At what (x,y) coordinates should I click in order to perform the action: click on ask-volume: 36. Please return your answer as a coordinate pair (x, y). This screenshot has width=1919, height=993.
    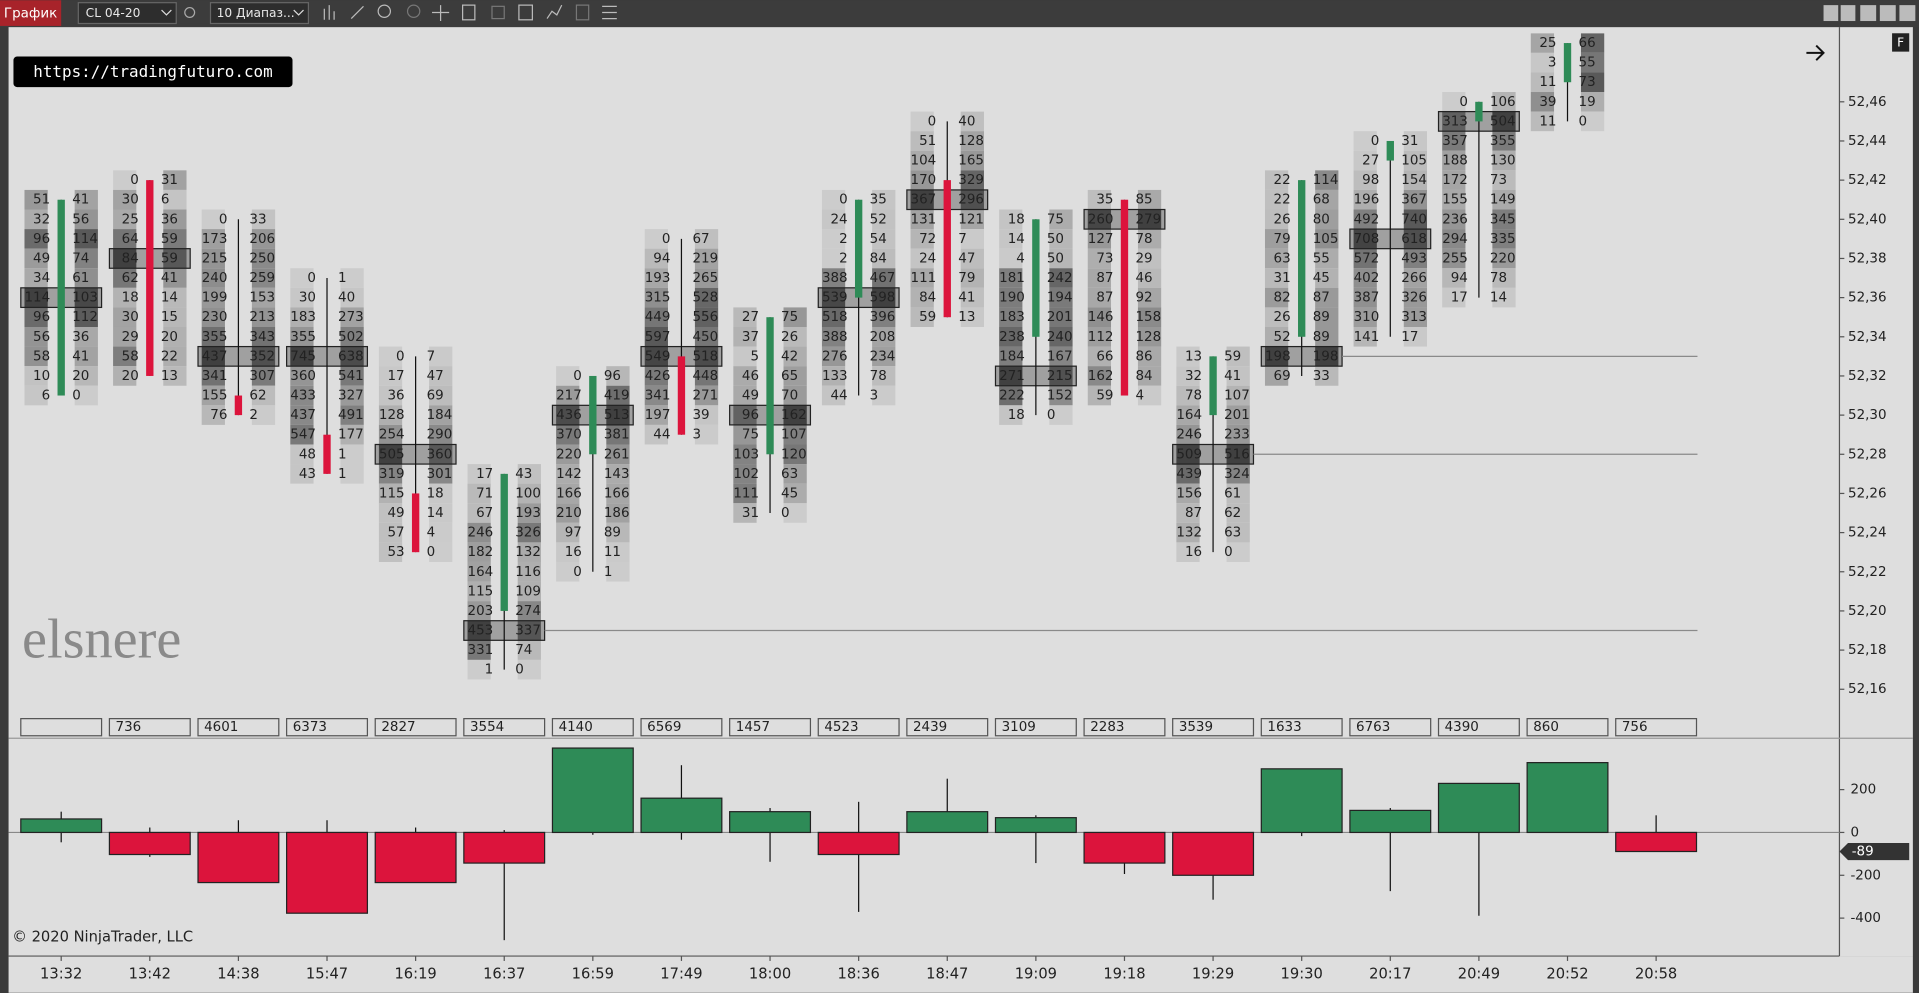
    Looking at the image, I should click on (80, 337).